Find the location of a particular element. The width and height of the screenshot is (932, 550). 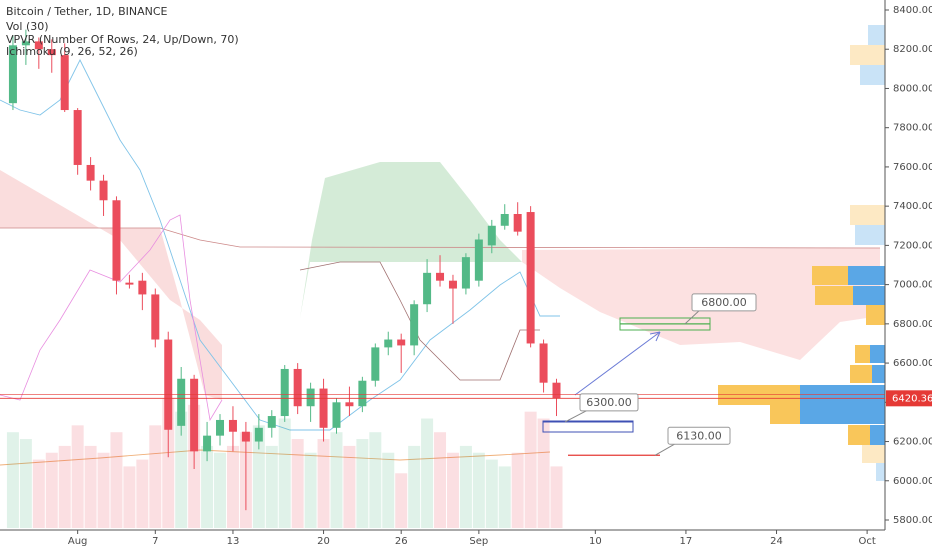

callout: 6800.00 is located at coordinates (720, 309).